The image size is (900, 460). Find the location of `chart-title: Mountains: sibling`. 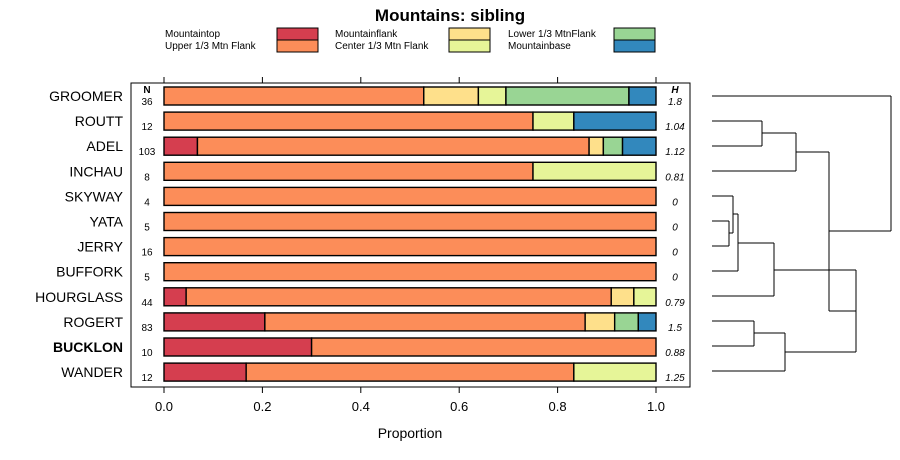

chart-title: Mountains: sibling is located at coordinates (450, 15).